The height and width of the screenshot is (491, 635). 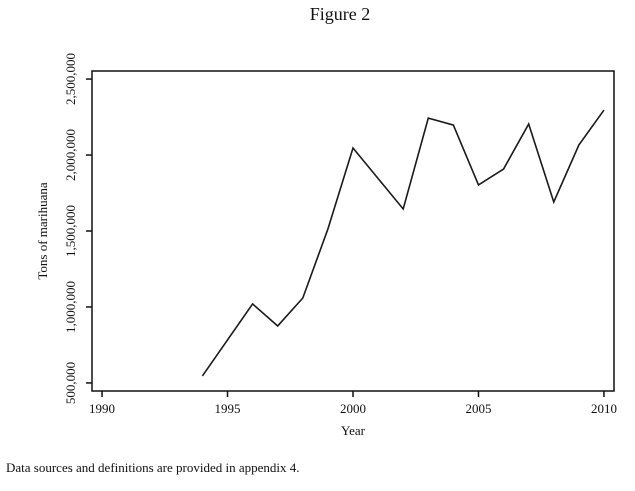 I want to click on y-tick-label: 1,000,000, so click(x=70, y=307).